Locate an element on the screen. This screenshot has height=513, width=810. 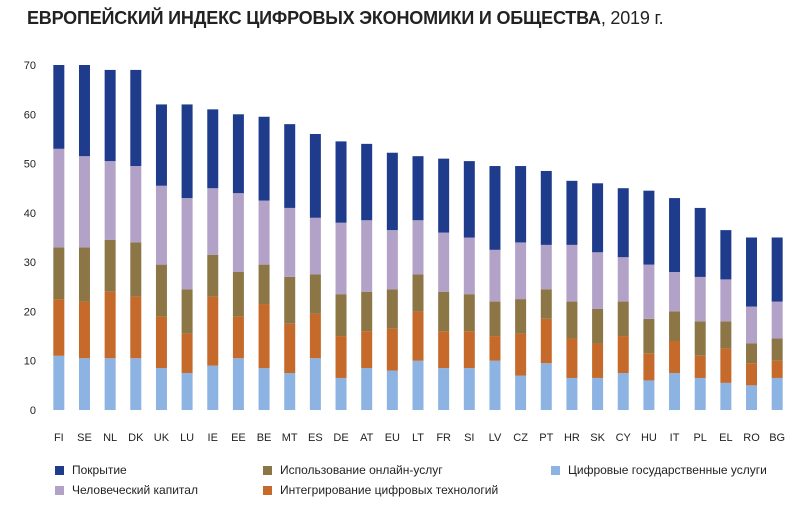
x-tick-label: FI is located at coordinates (59, 438).